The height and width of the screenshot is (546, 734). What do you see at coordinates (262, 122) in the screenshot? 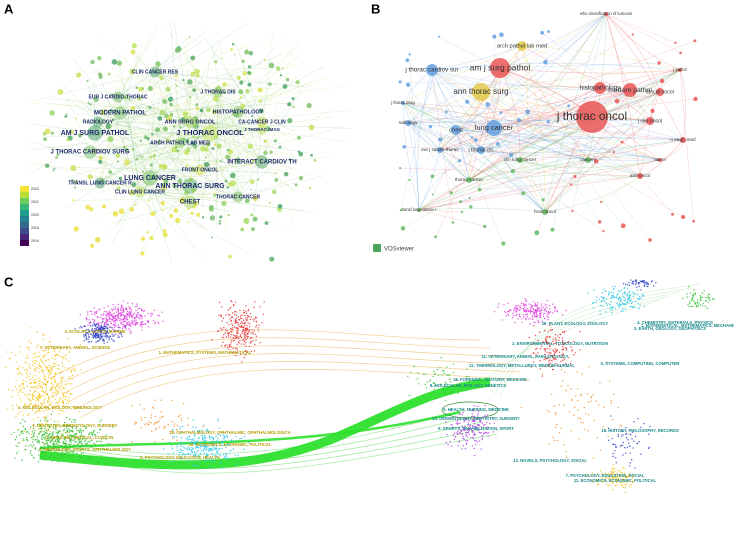
I see `node-label: CA-CANCER J CLIN` at bounding box center [262, 122].